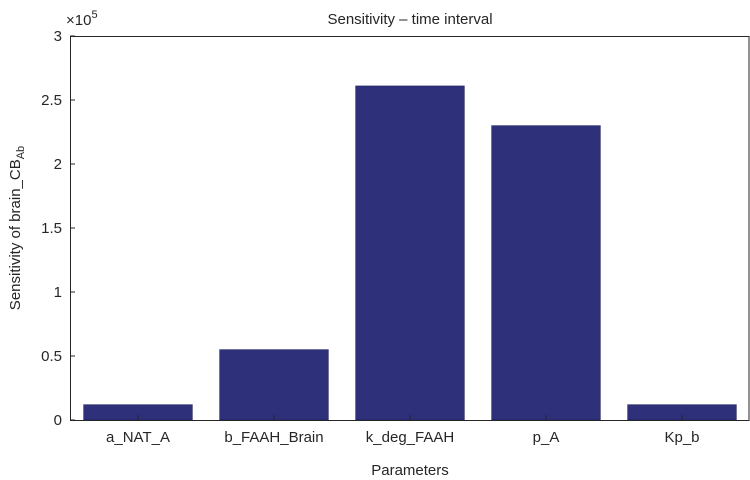  I want to click on y-axis-label: Sensitivity of brain_CBAb, so click(17, 228).